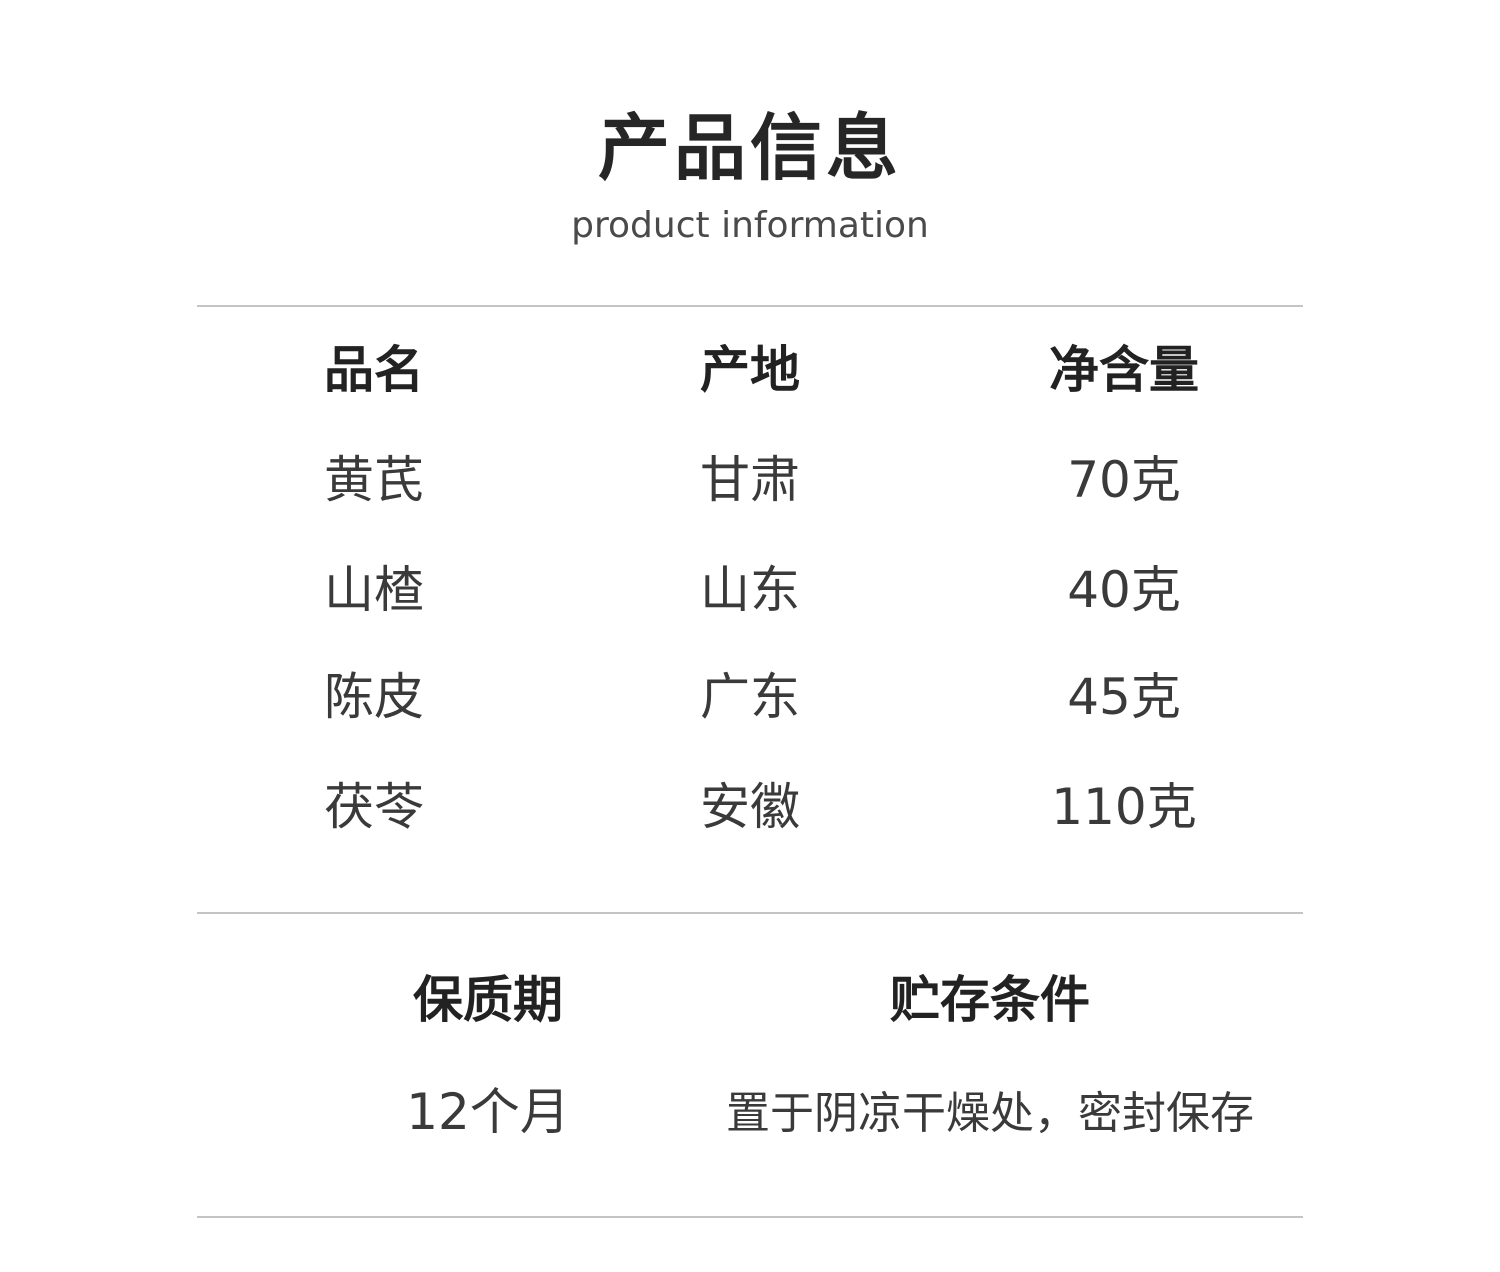 This screenshot has width=1500, height=1272. What do you see at coordinates (750, 807) in the screenshot?
I see `table-cell-origin: 安徽` at bounding box center [750, 807].